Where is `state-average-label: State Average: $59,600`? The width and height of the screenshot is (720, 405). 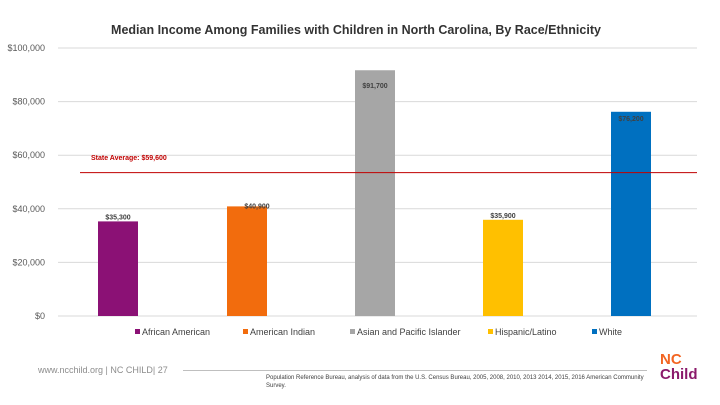
state-average-label: State Average: $59,600 is located at coordinates (129, 158).